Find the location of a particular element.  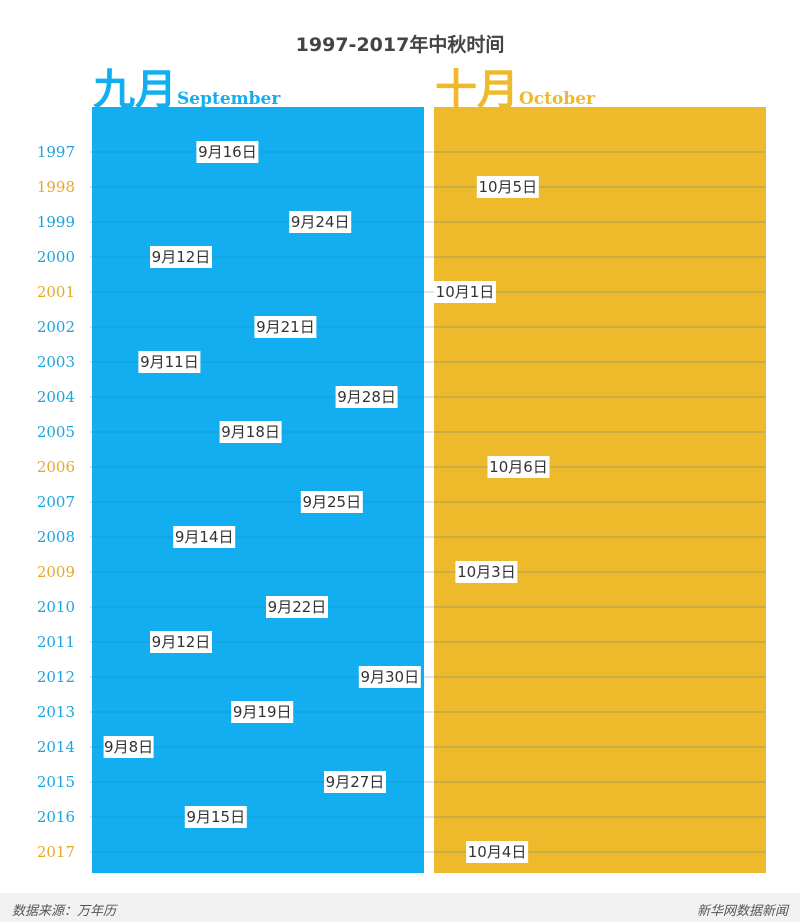

date-point: 9月8日 is located at coordinates (128, 747).